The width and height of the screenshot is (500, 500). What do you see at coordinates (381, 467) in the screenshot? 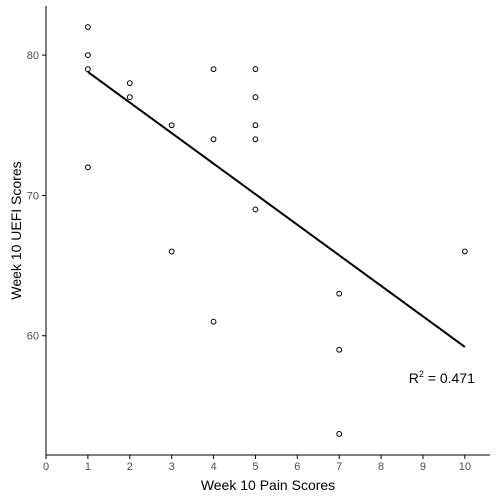
I see `x-tick-label: 8` at bounding box center [381, 467].